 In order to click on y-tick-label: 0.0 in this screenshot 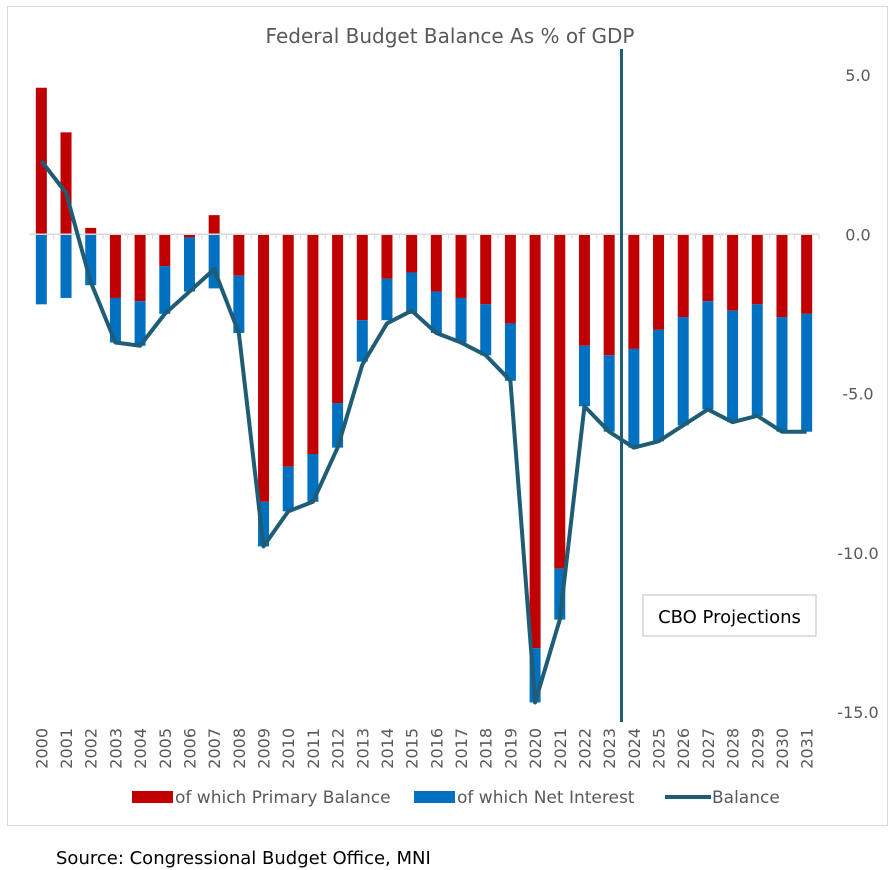, I will do `click(857, 234)`.